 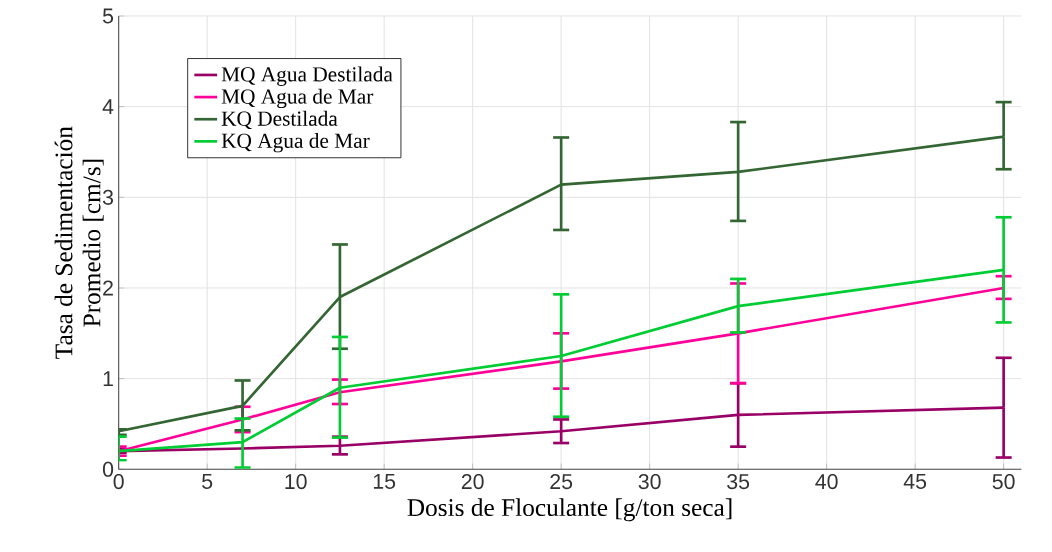 What do you see at coordinates (561, 482) in the screenshot?
I see `x-tick-label: 25` at bounding box center [561, 482].